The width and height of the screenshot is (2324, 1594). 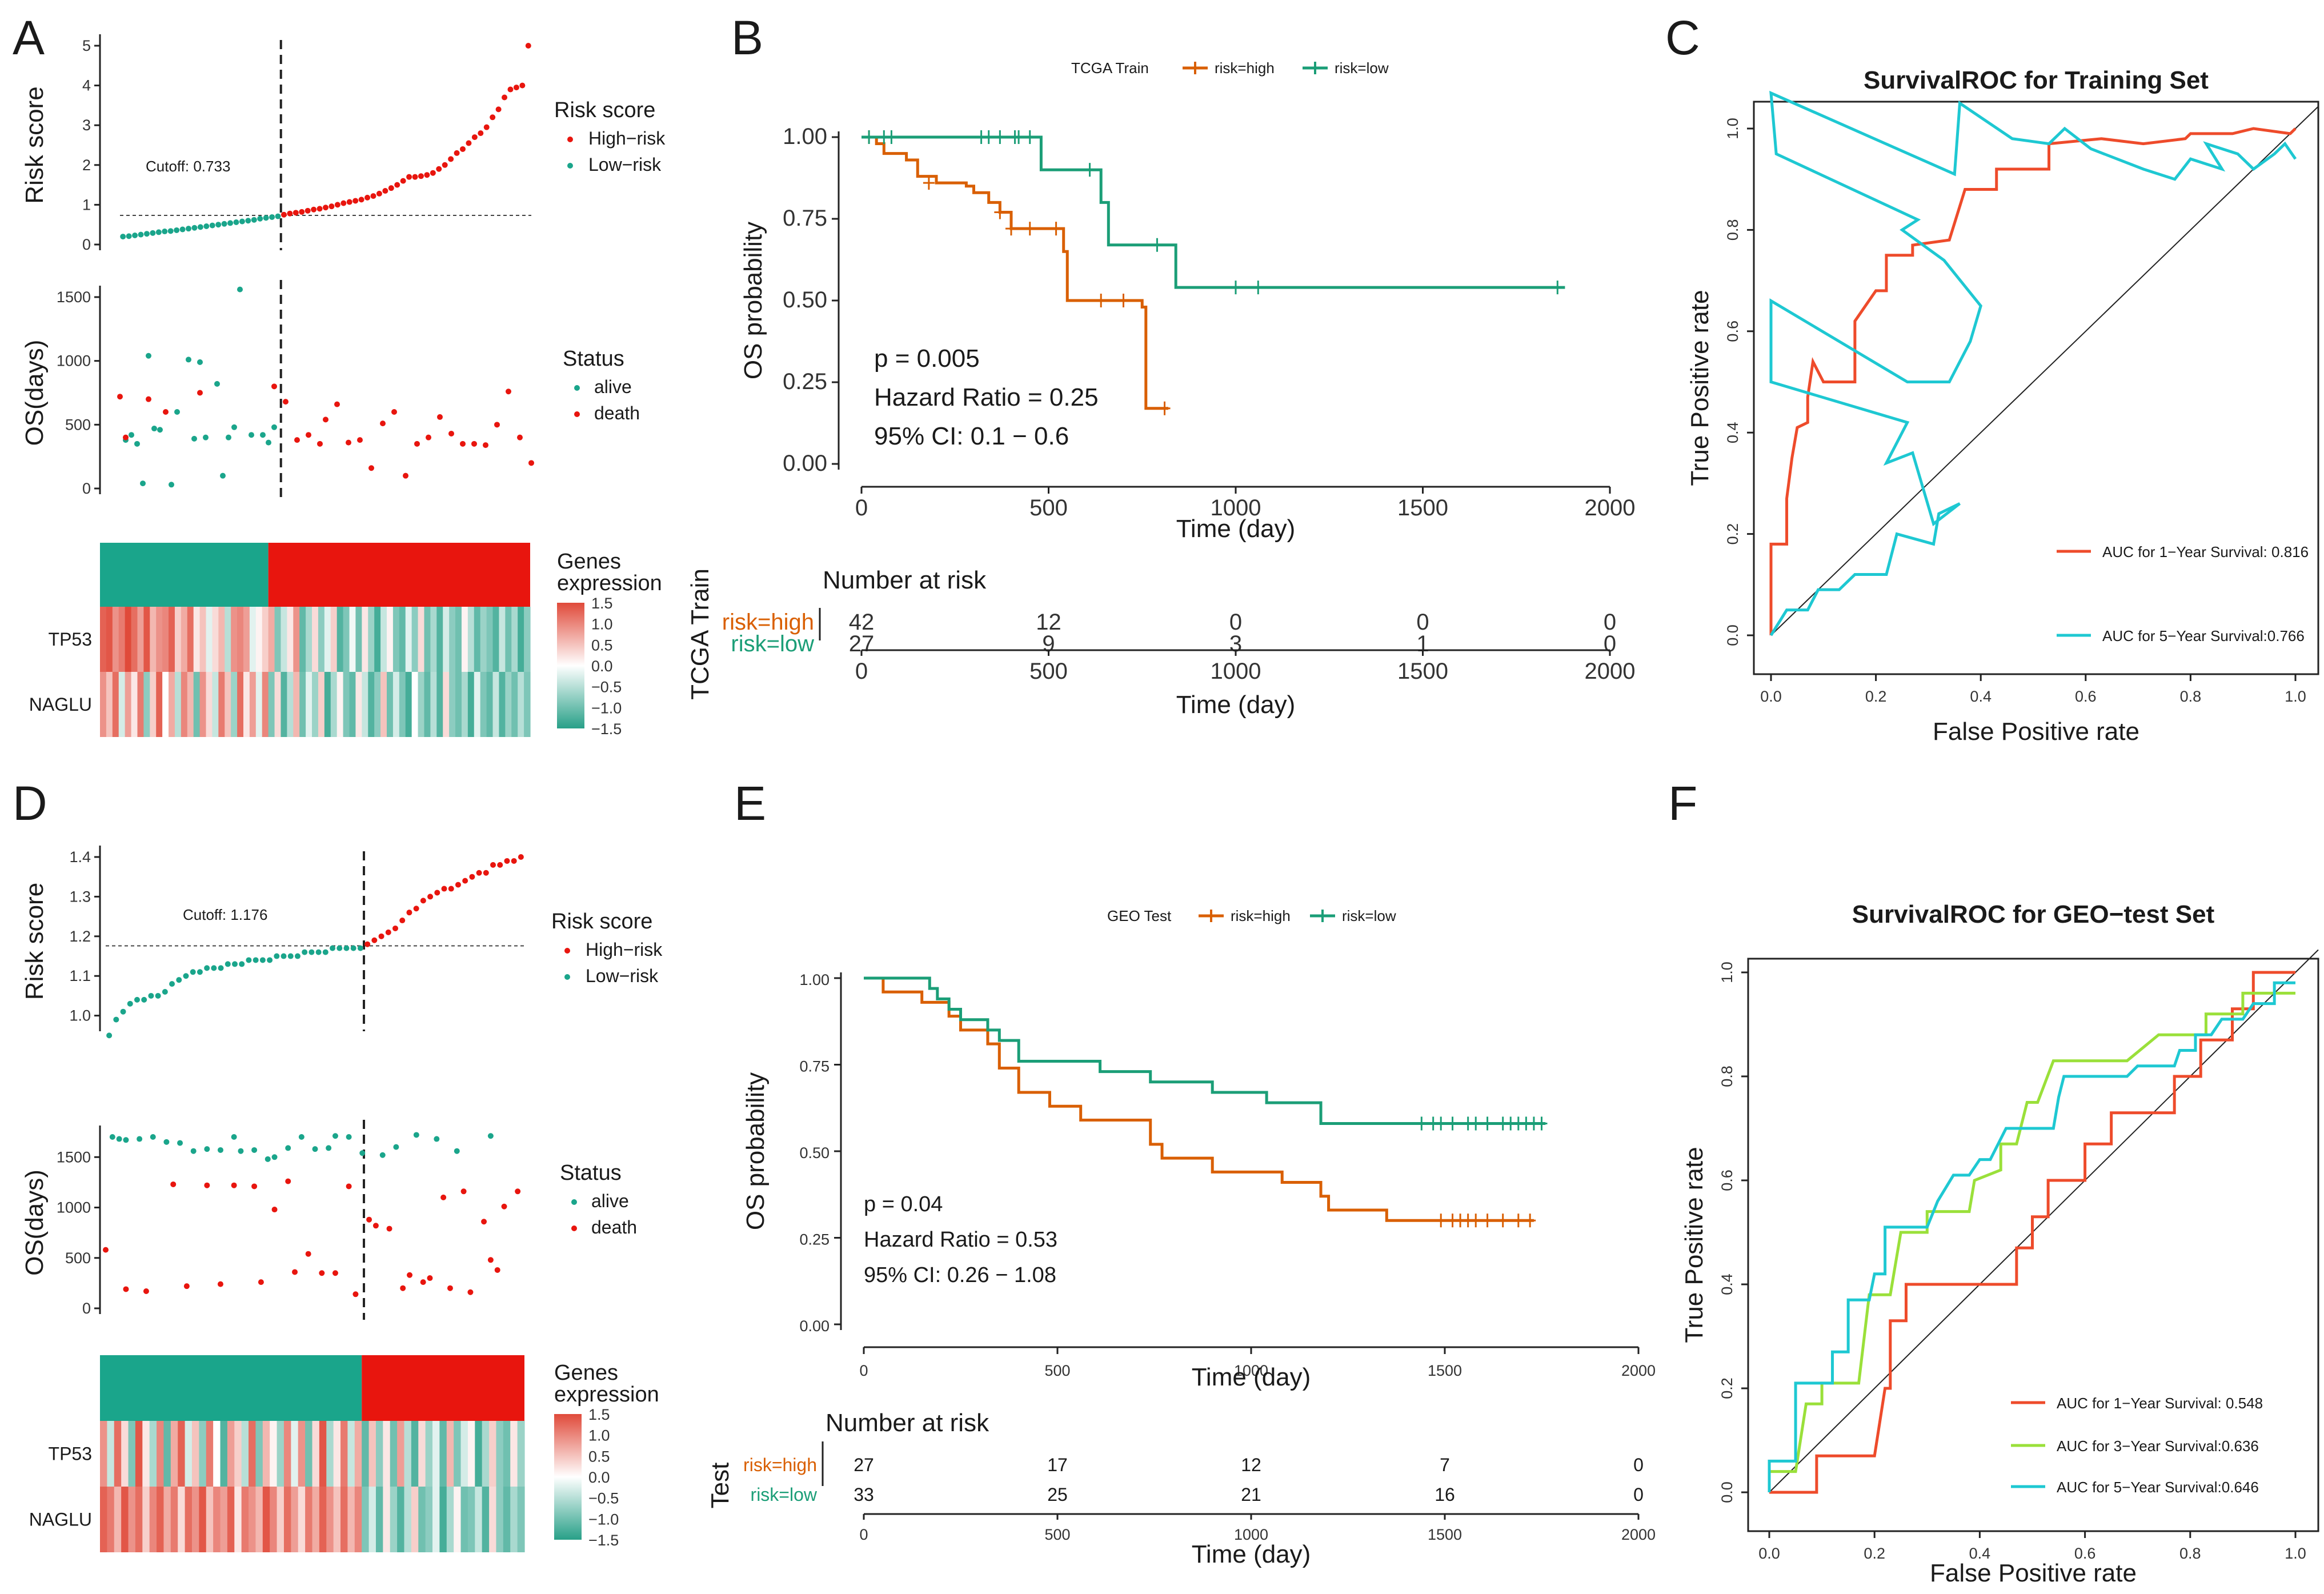 What do you see at coordinates (1445, 1370) in the screenshot?
I see `km-x-tick-label: 1500` at bounding box center [1445, 1370].